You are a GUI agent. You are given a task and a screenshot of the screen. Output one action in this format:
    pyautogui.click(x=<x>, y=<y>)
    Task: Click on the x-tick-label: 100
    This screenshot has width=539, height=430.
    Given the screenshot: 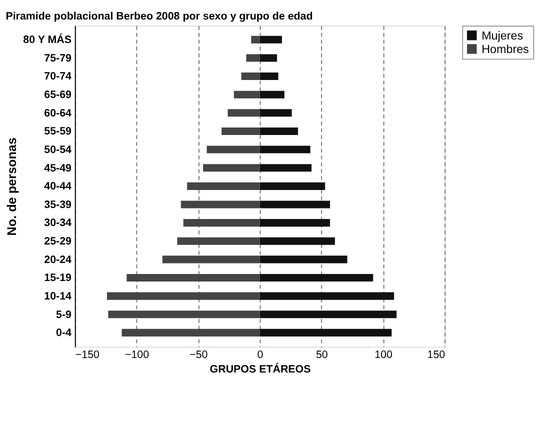 What is the action you would take?
    pyautogui.click(x=383, y=354)
    